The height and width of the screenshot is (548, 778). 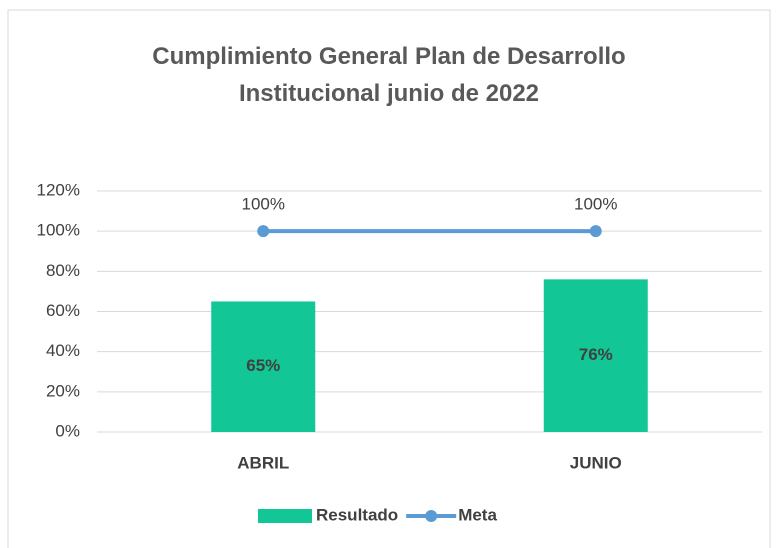 I want to click on data-label: 76%, so click(x=596, y=354).